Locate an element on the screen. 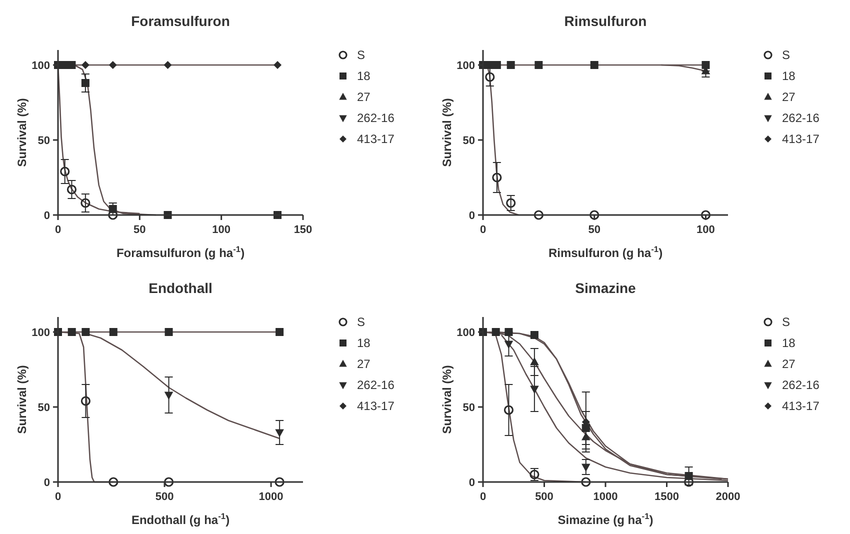 Image resolution: width=850 pixels, height=534 pixels. x-axis-title: Rimsulfuron (g ha$^{-1}$) is located at coordinates (605, 252).